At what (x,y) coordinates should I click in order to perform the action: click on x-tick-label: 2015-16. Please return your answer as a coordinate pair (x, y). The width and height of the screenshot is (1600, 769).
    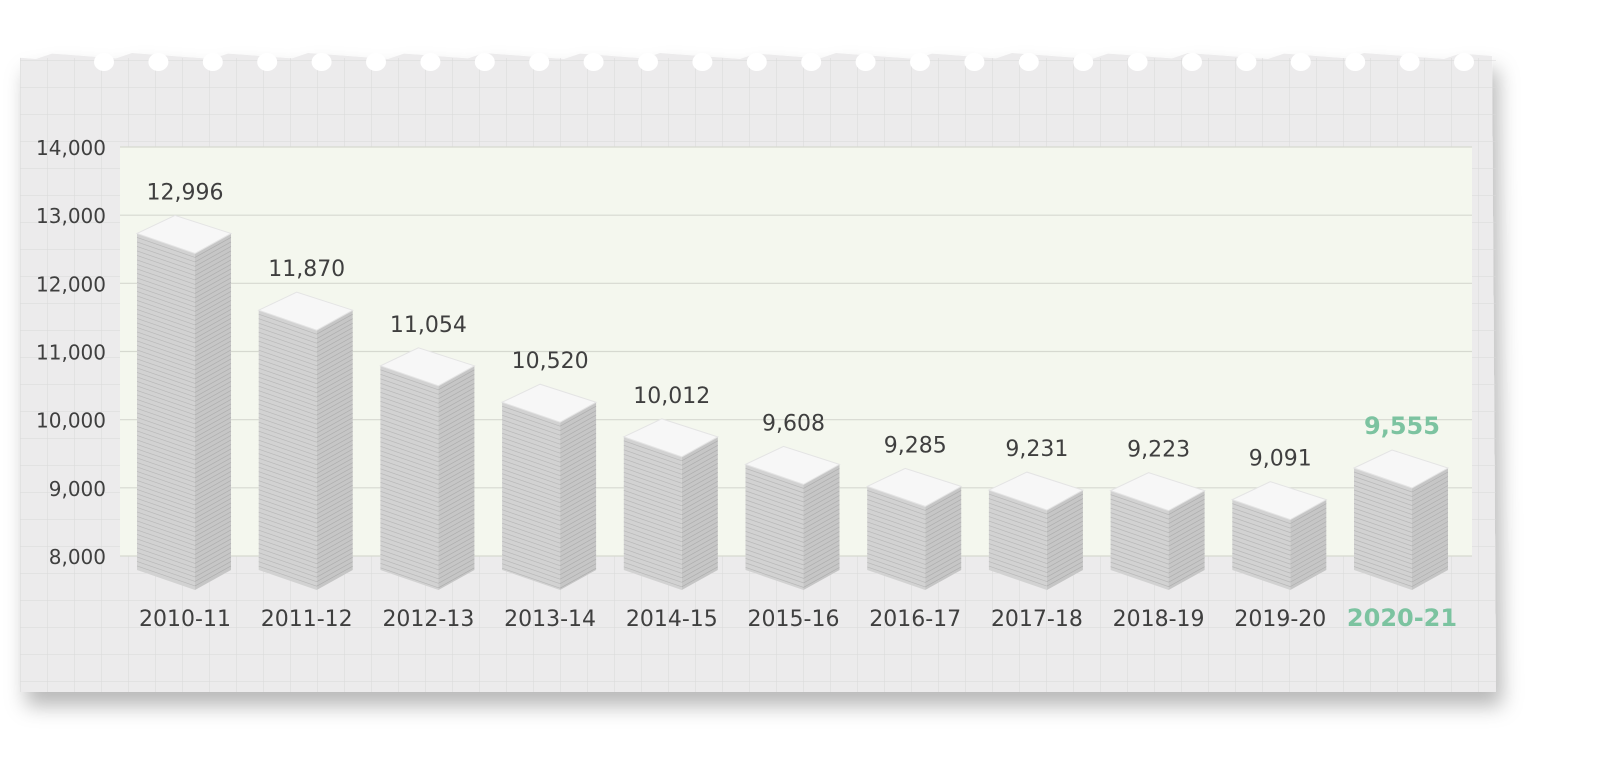
    Looking at the image, I should click on (794, 619).